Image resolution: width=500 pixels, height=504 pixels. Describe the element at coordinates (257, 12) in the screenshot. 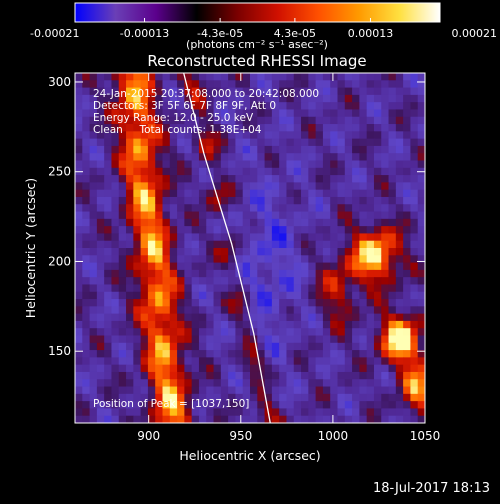

I see `colorbar-gradient` at that location.